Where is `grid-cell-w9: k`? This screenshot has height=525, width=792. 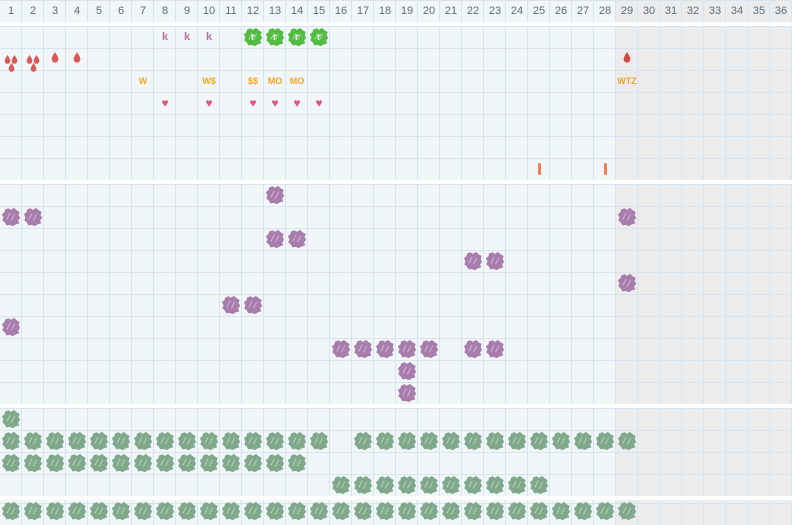 grid-cell-w9: k is located at coordinates (187, 37).